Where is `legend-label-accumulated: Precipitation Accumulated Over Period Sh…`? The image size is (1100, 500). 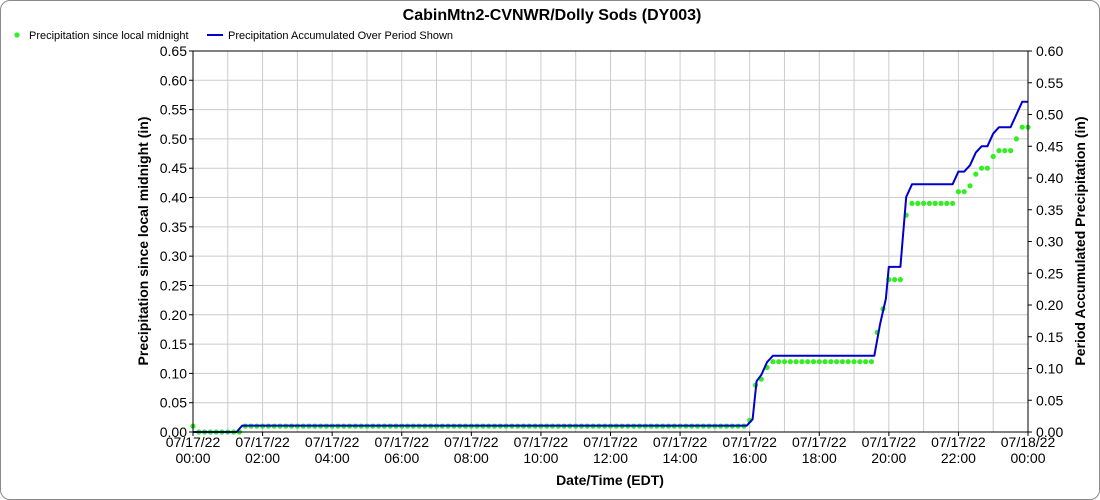
legend-label-accumulated: Precipitation Accumulated Over Period Sh… is located at coordinates (340, 36).